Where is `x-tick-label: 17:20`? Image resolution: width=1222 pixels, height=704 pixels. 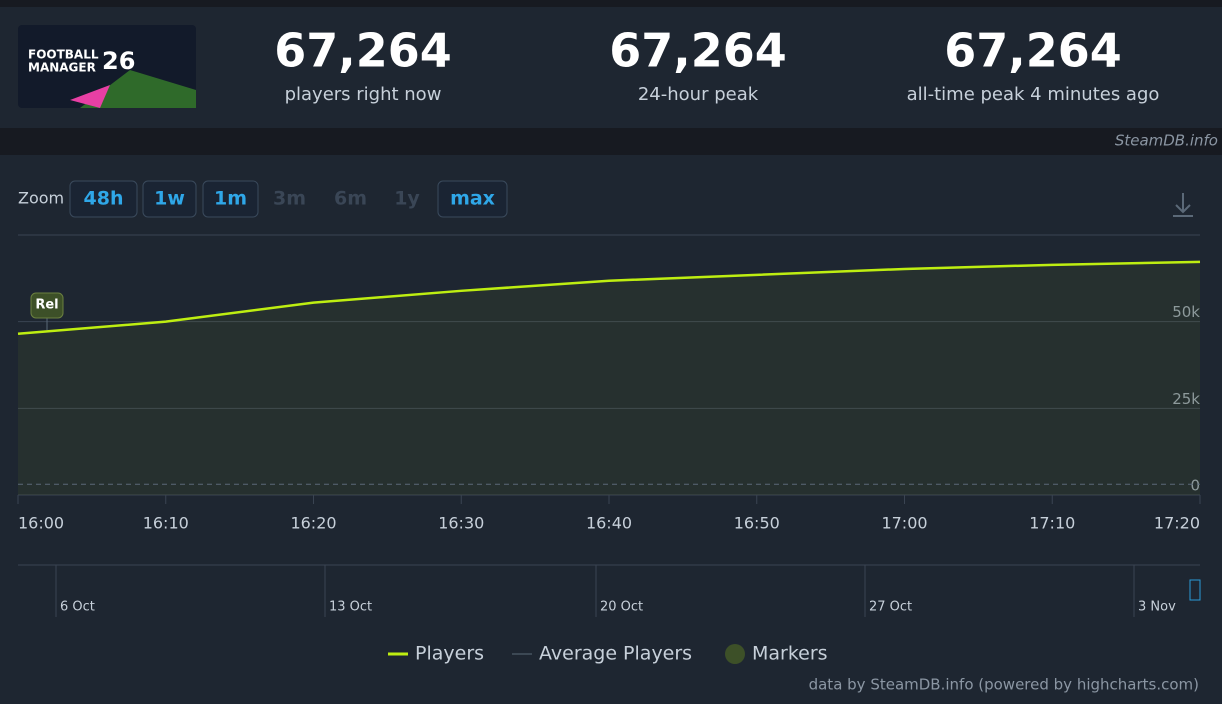 x-tick-label: 17:20 is located at coordinates (1177, 523).